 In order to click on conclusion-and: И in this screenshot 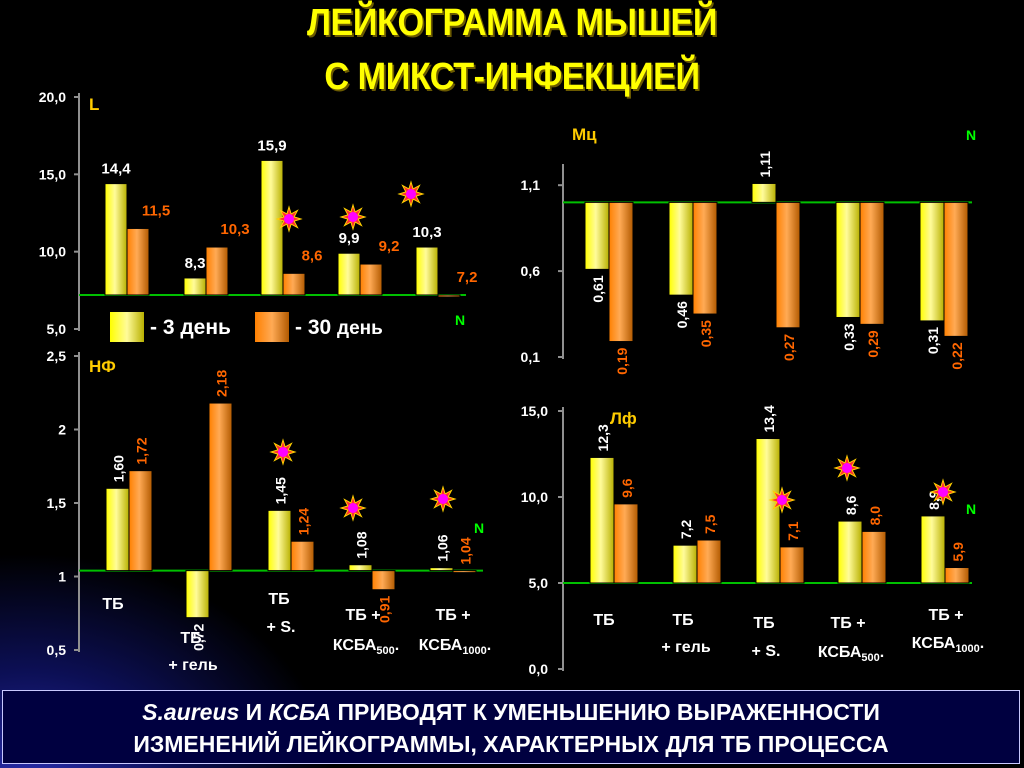, I will do `click(254, 712)`.